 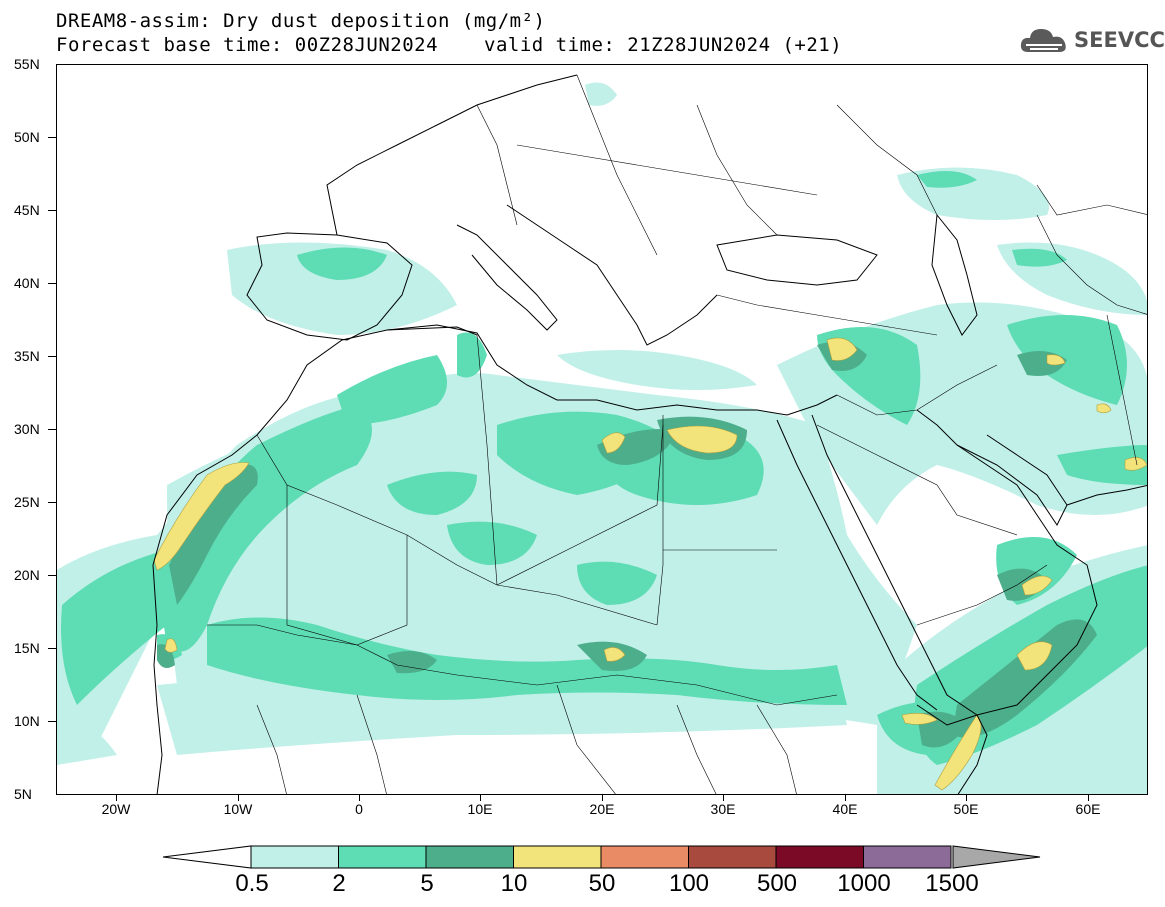 I want to click on legend-boxes, so click(x=601, y=857).